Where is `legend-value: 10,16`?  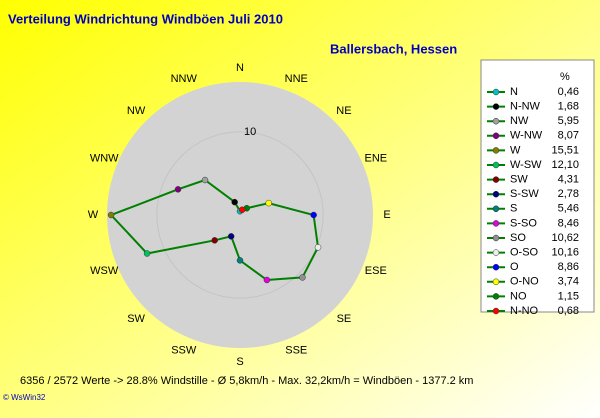 legend-value: 10,16 is located at coordinates (565, 253).